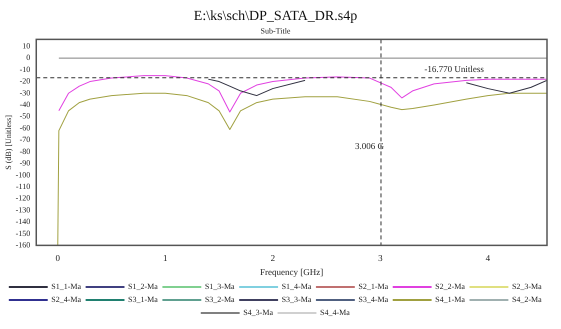 Image resolution: width=561 pixels, height=329 pixels. Describe the element at coordinates (8, 142) in the screenshot. I see `y-axis-title: S (dB) [Unitless]` at that location.